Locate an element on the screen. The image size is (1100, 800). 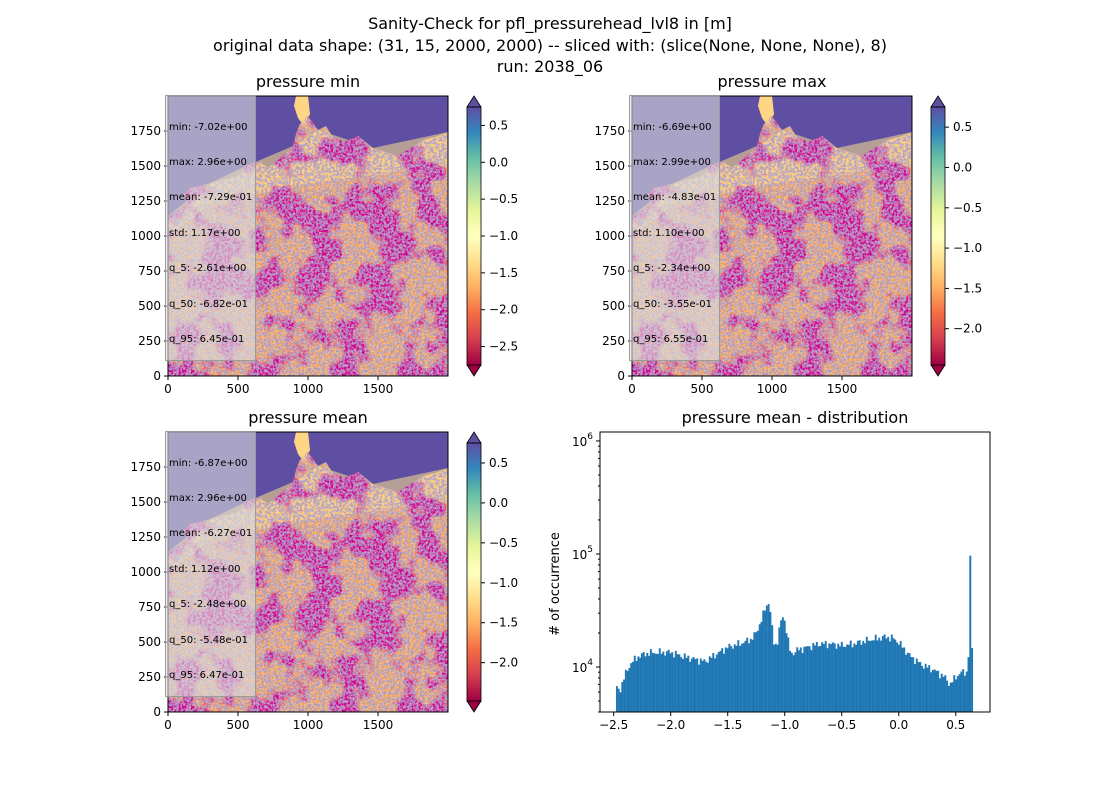
y-tick-label: 0 is located at coordinates (157, 712).